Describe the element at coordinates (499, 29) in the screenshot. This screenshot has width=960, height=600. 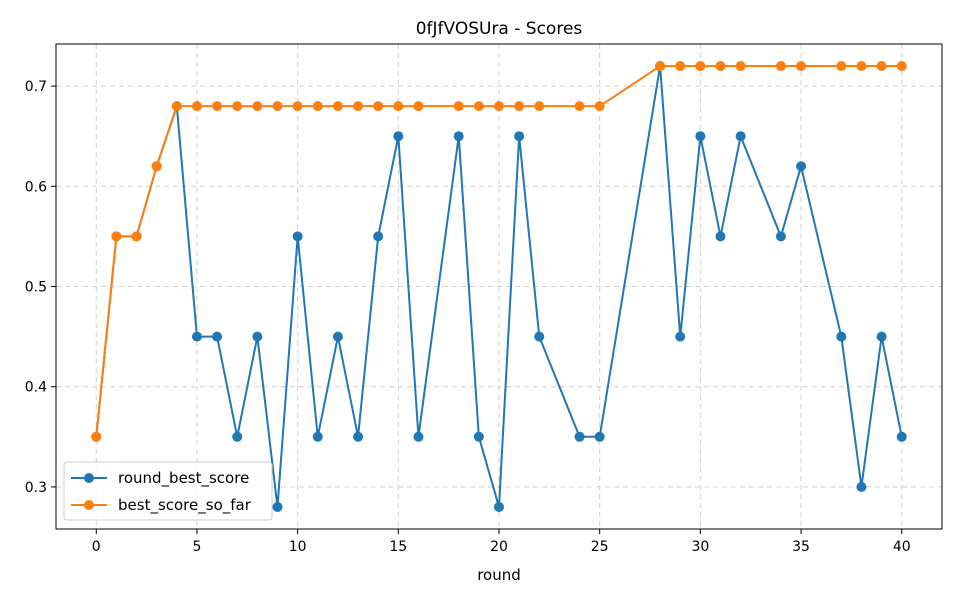
I see `chart-title: 0fJfVOSUra - Scores` at that location.